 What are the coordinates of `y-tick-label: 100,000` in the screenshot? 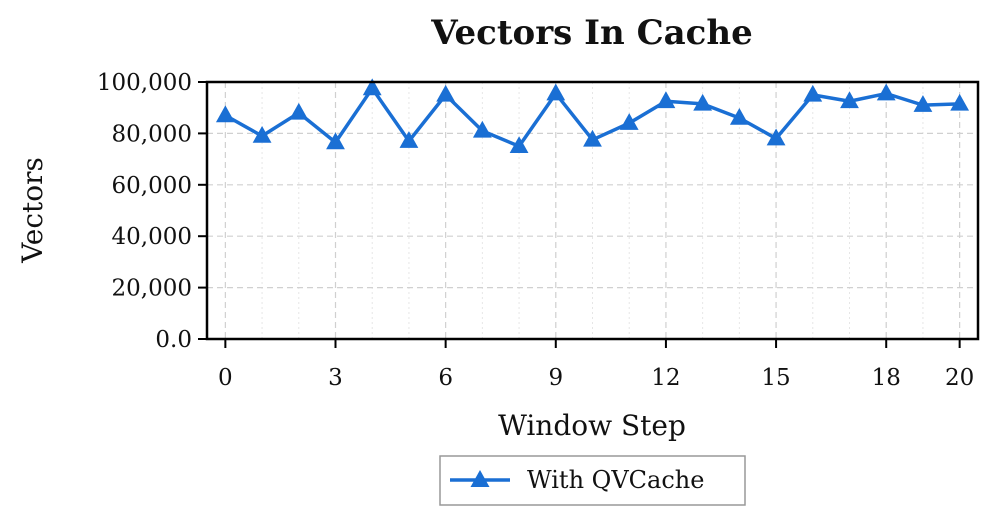 It's located at (144, 83).